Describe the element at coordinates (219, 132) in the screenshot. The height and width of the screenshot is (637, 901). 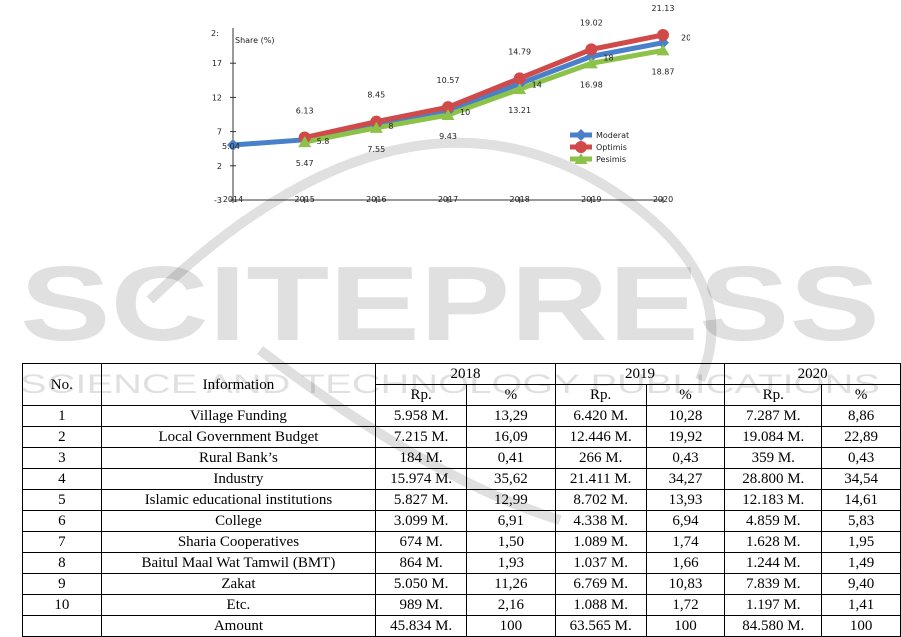
I see `y-tick-label: 7` at that location.